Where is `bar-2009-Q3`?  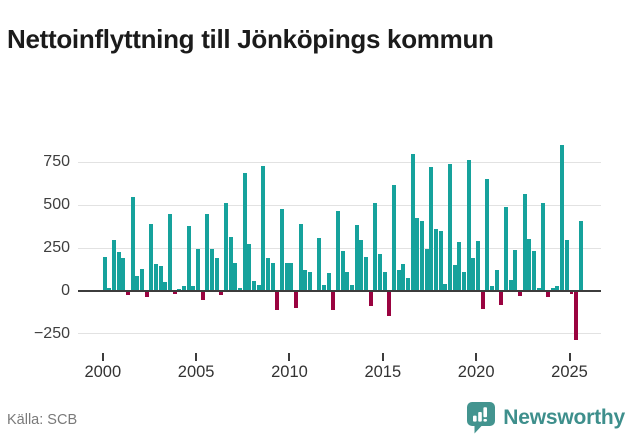 bar-2009-Q3 is located at coordinates (282, 250).